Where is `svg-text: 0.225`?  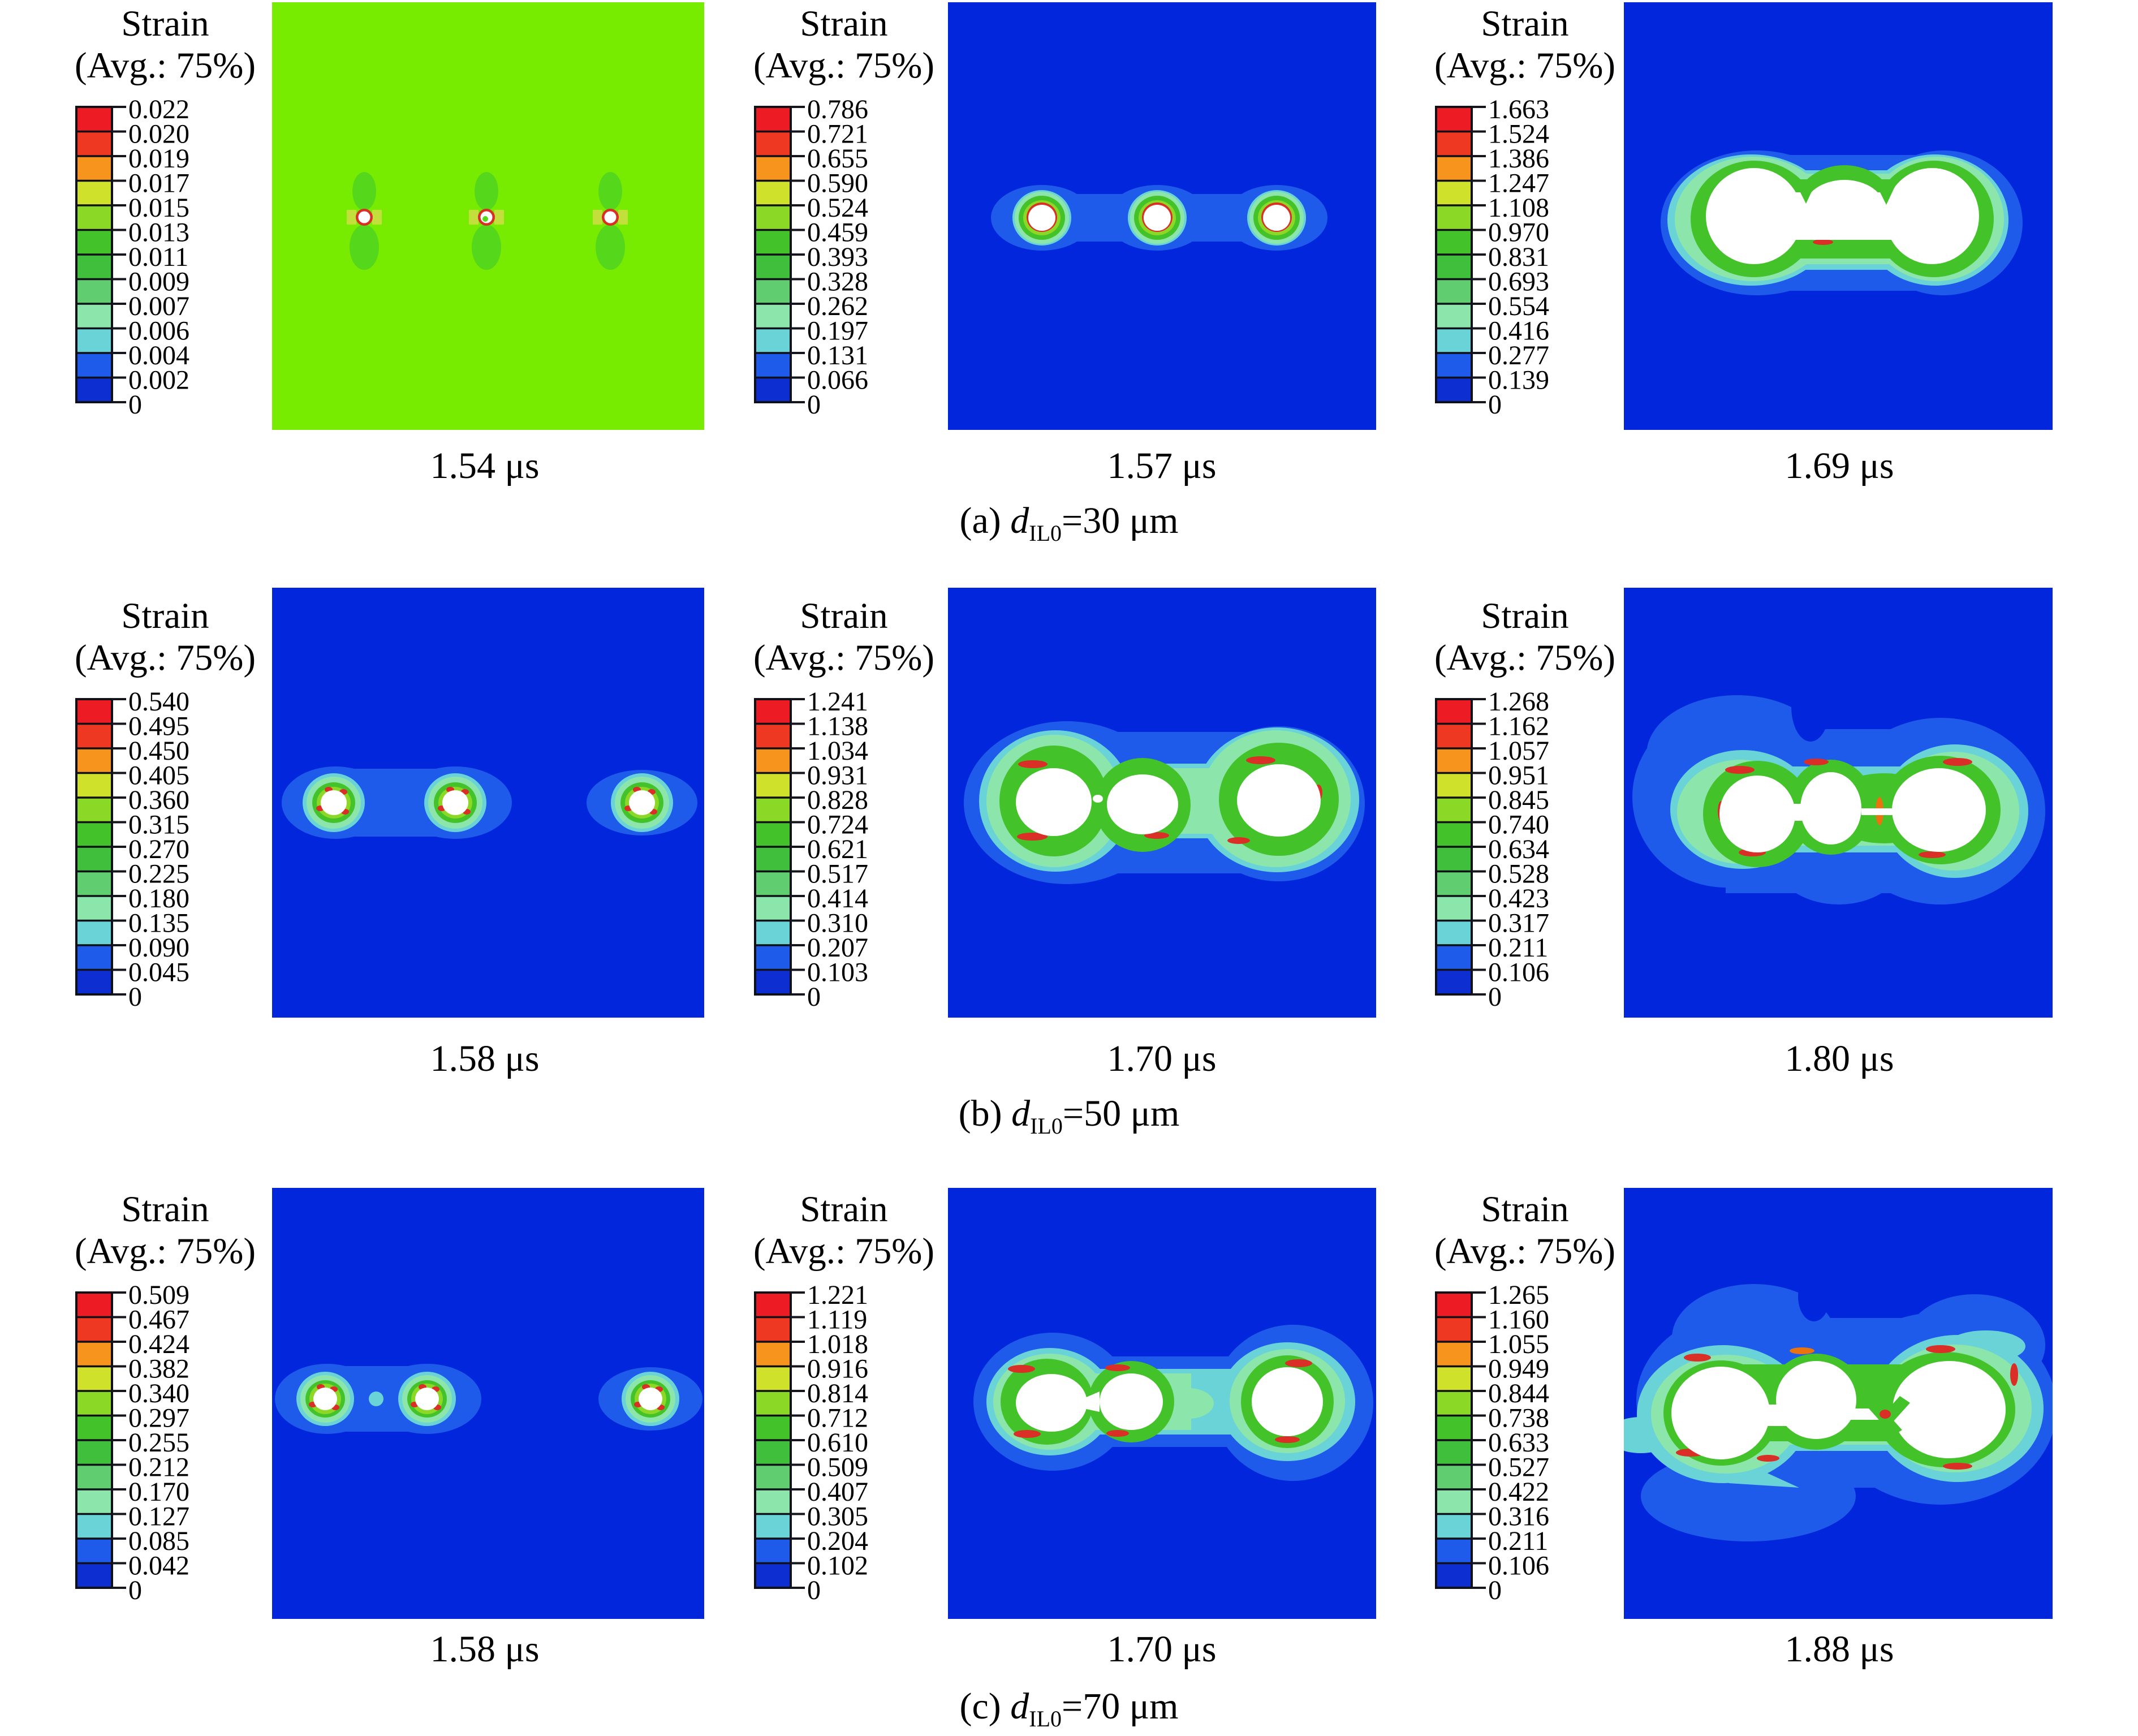
svg-text: 0.225 is located at coordinates (158, 874).